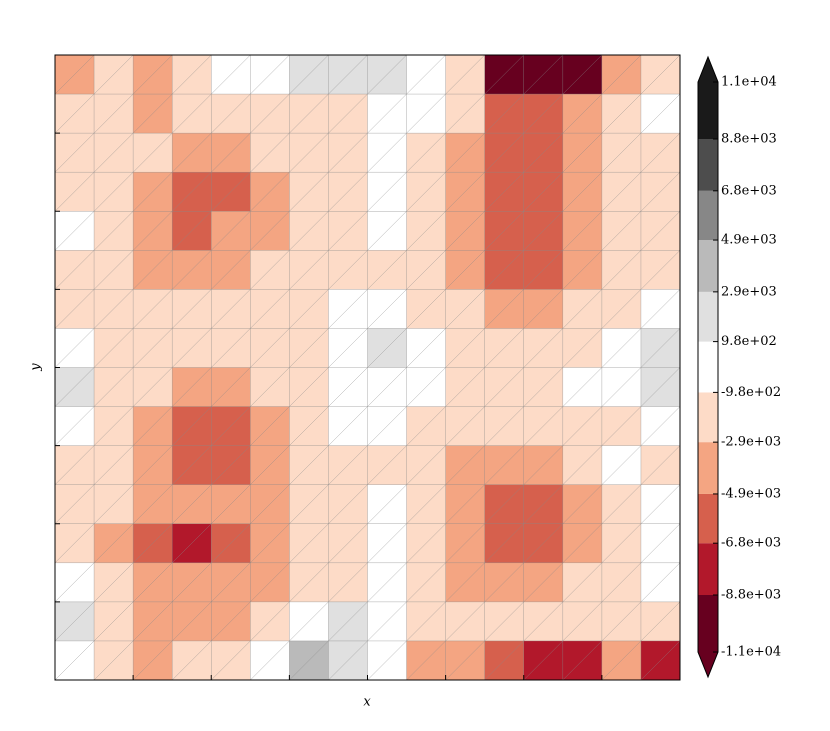 The height and width of the screenshot is (731, 830). I want to click on colorbar-extend-bottom, so click(708, 664).